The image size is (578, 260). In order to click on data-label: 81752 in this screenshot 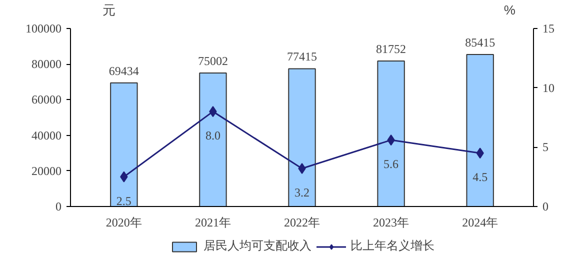, I will do `click(391, 49)`.